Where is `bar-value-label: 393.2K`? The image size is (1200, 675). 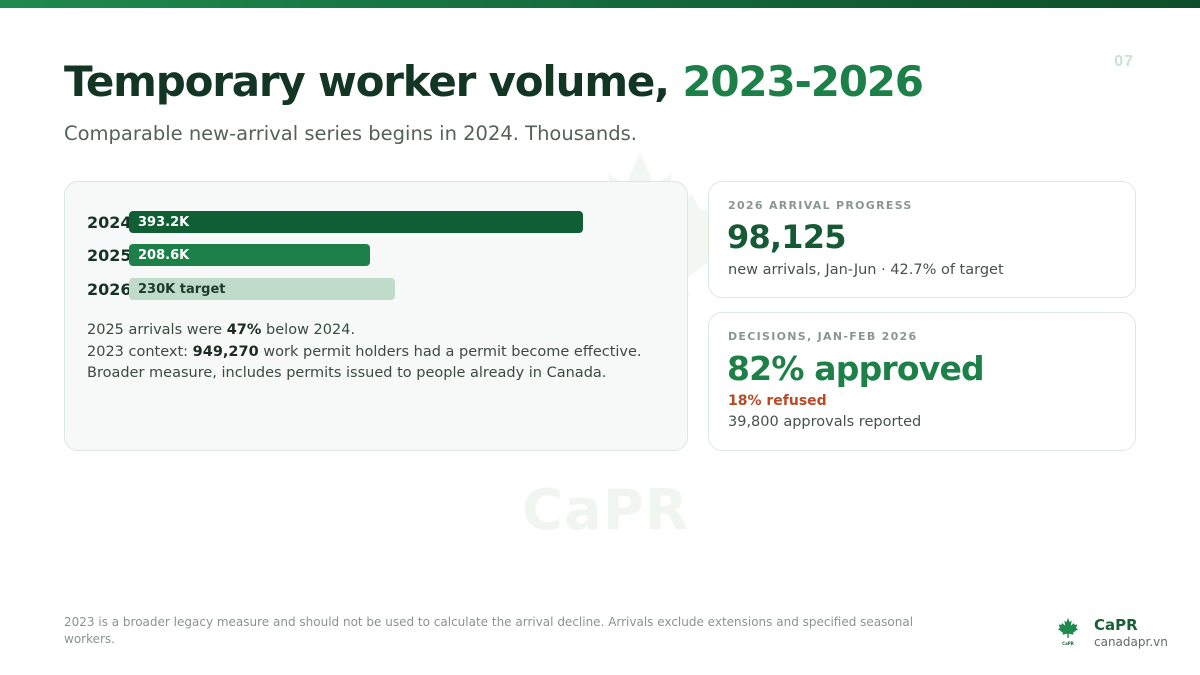
bar-value-label: 393.2K is located at coordinates (164, 222).